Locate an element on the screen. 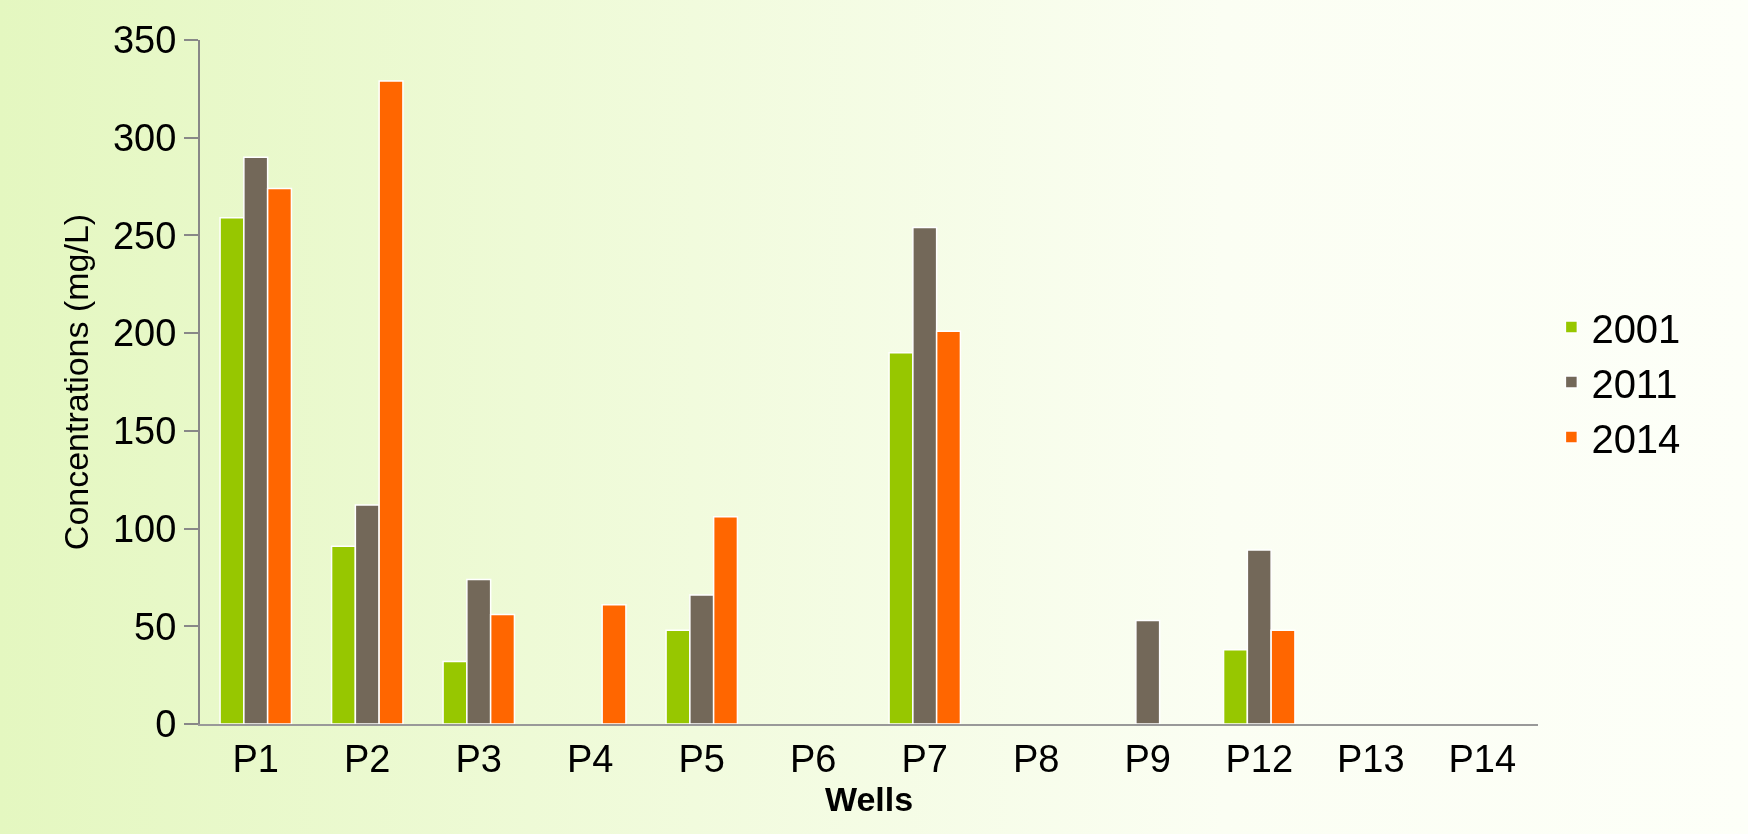 The image size is (1748, 834). x-tick-label: P4 is located at coordinates (590, 758).